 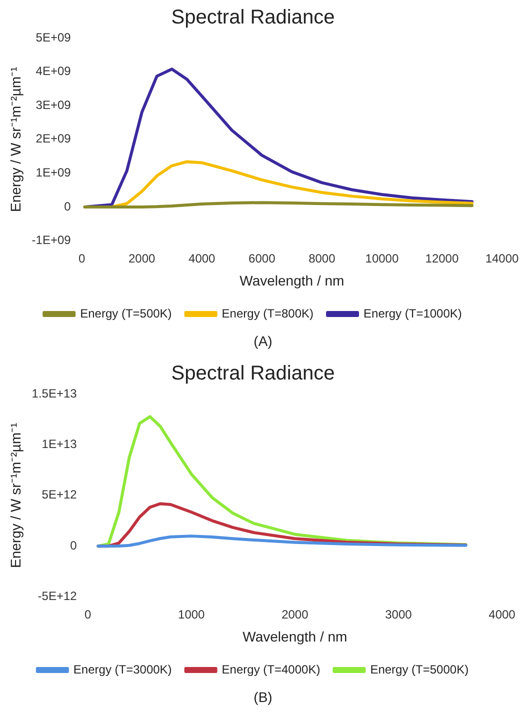 I want to click on x-tick-label: 14000, so click(x=502, y=258).